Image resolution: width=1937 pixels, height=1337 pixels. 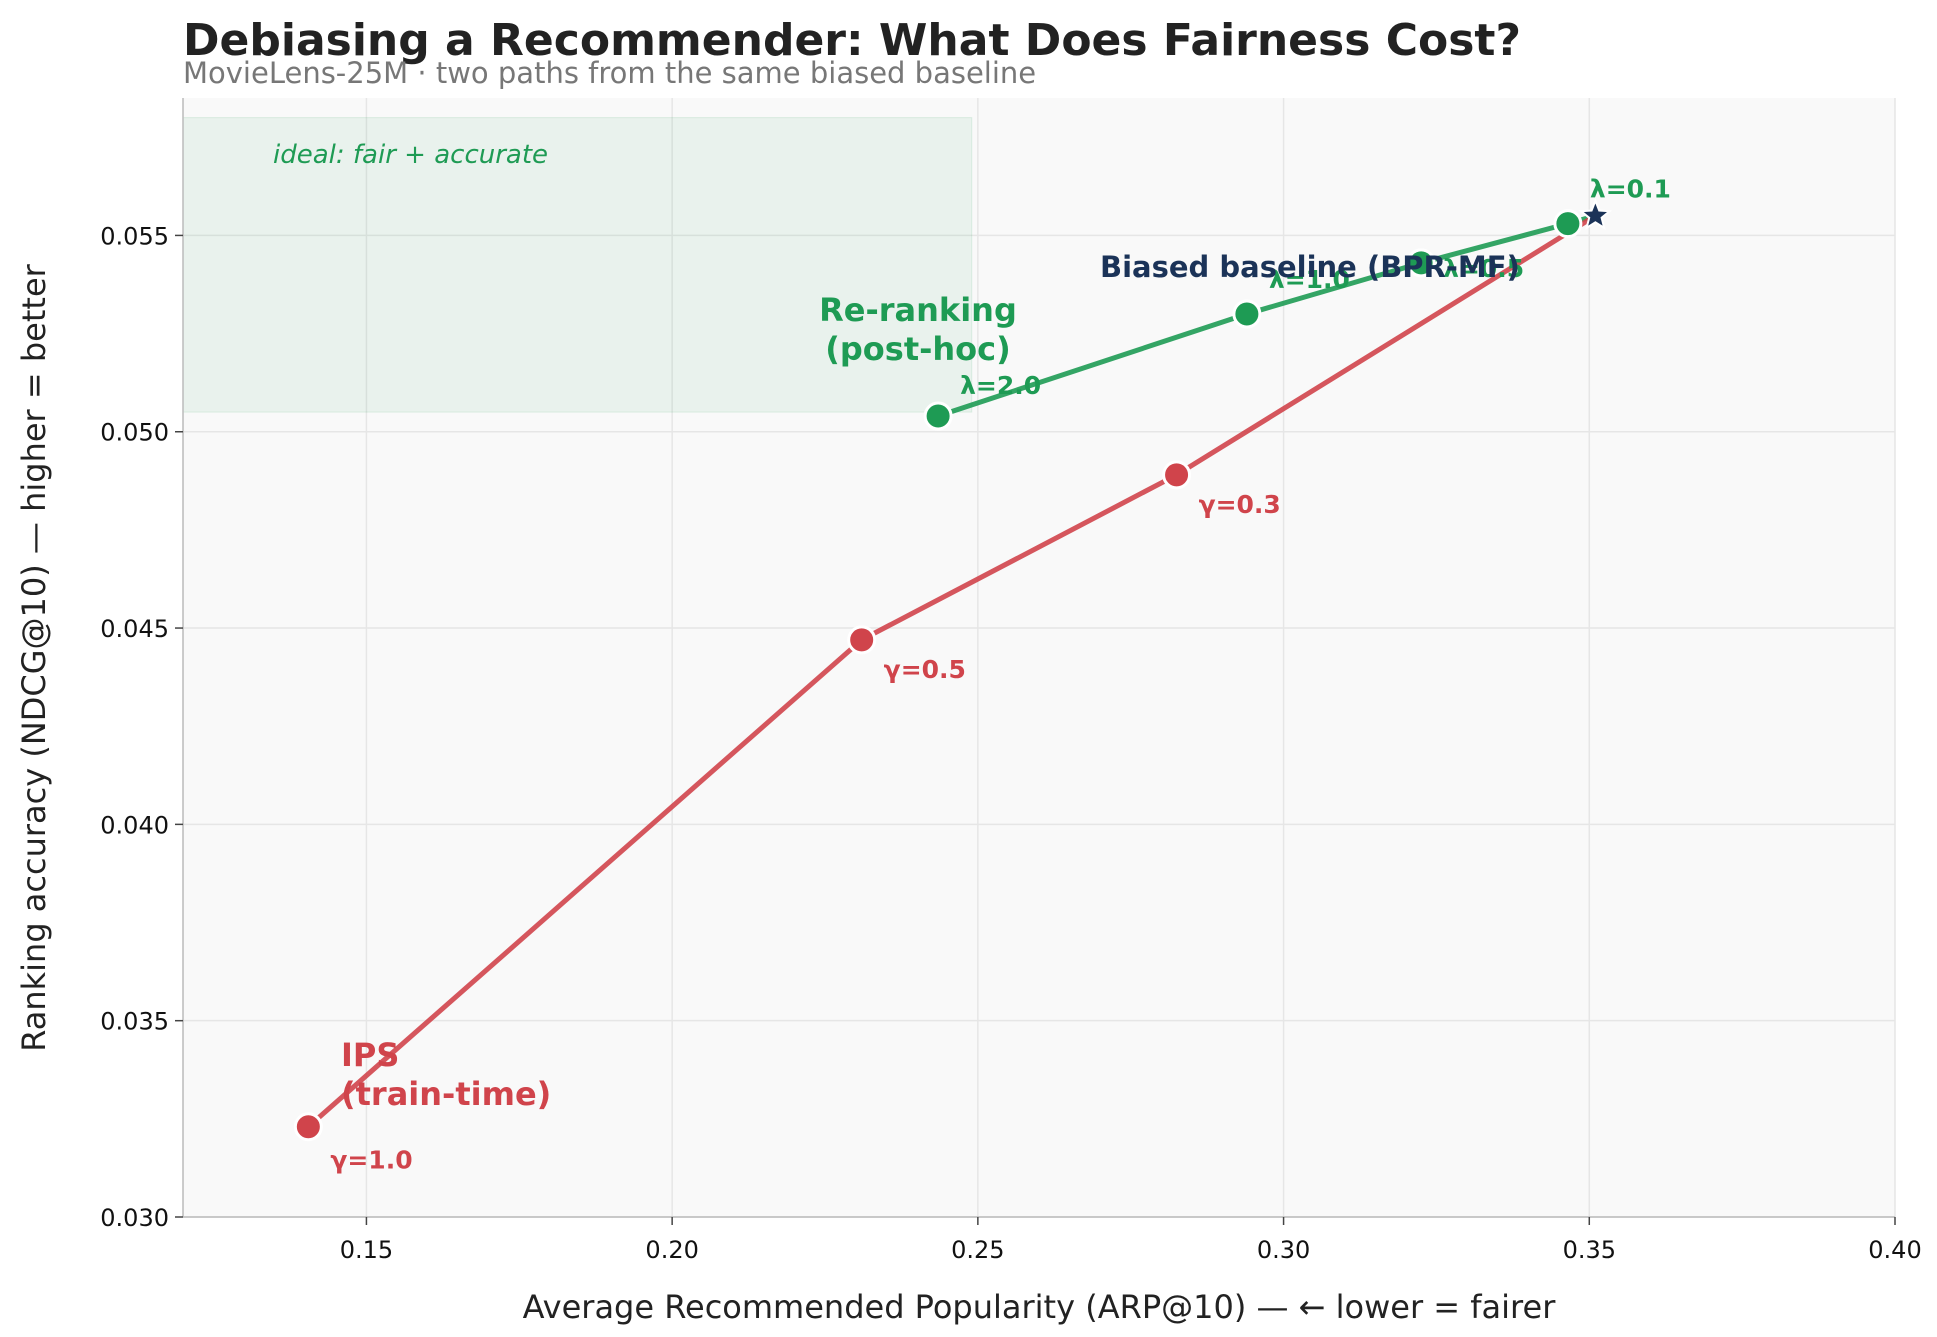 What do you see at coordinates (134, 825) in the screenshot?
I see `y-tick-label: 0.040` at bounding box center [134, 825].